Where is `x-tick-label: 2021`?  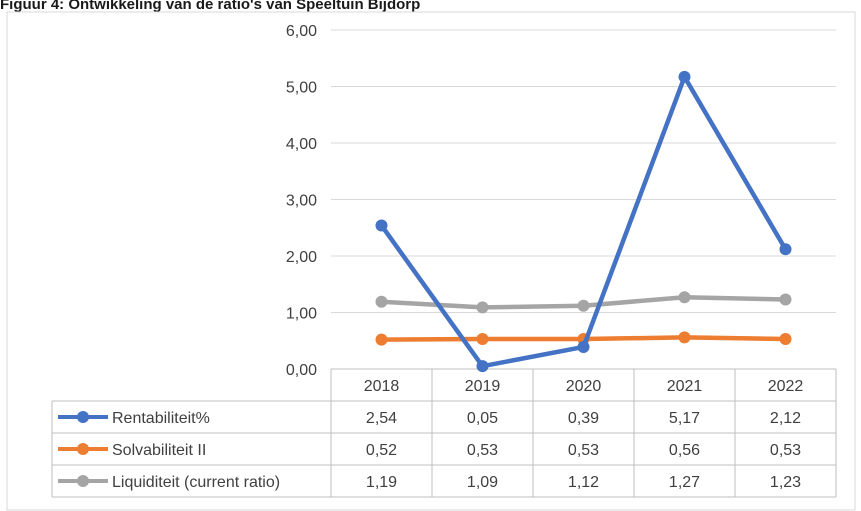 x-tick-label: 2021 is located at coordinates (685, 386).